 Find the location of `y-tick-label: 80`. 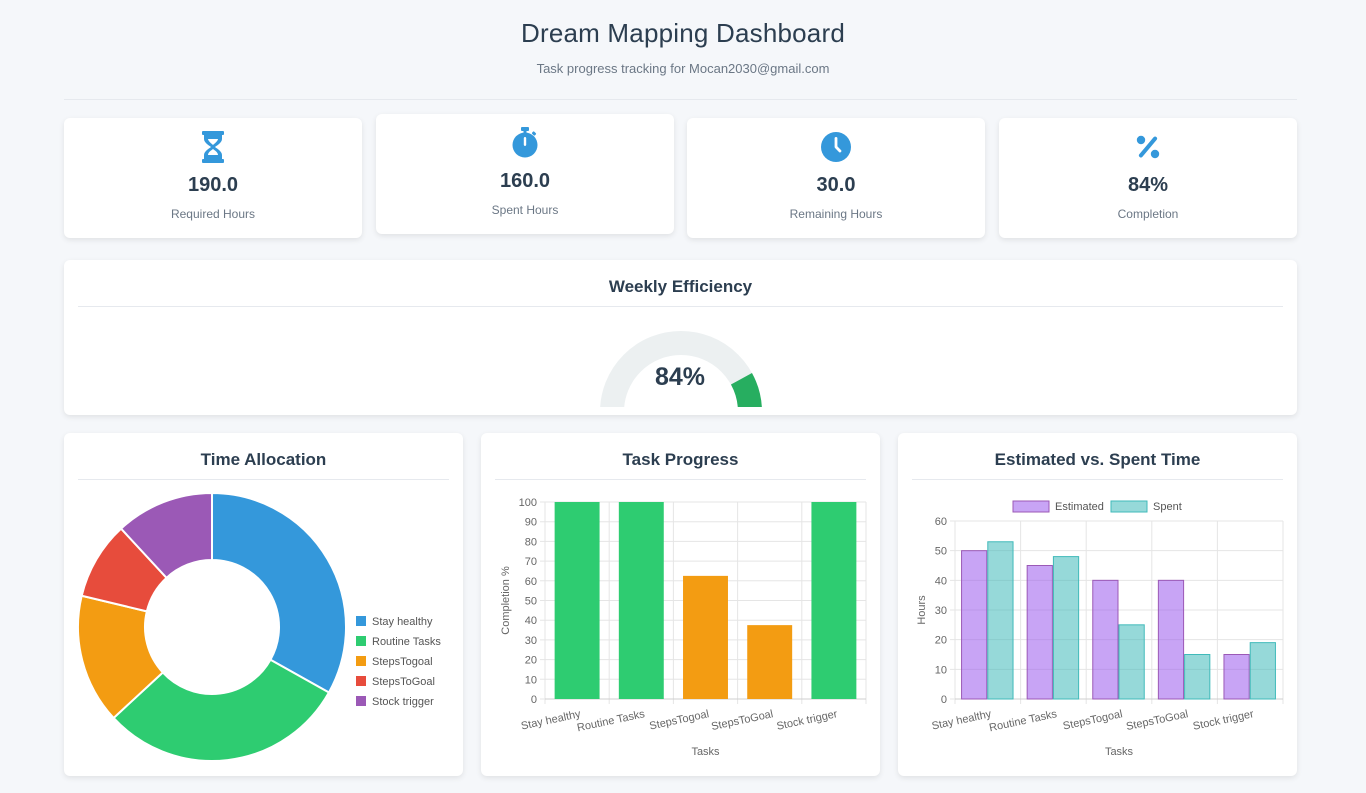

y-tick-label: 80 is located at coordinates (531, 542).